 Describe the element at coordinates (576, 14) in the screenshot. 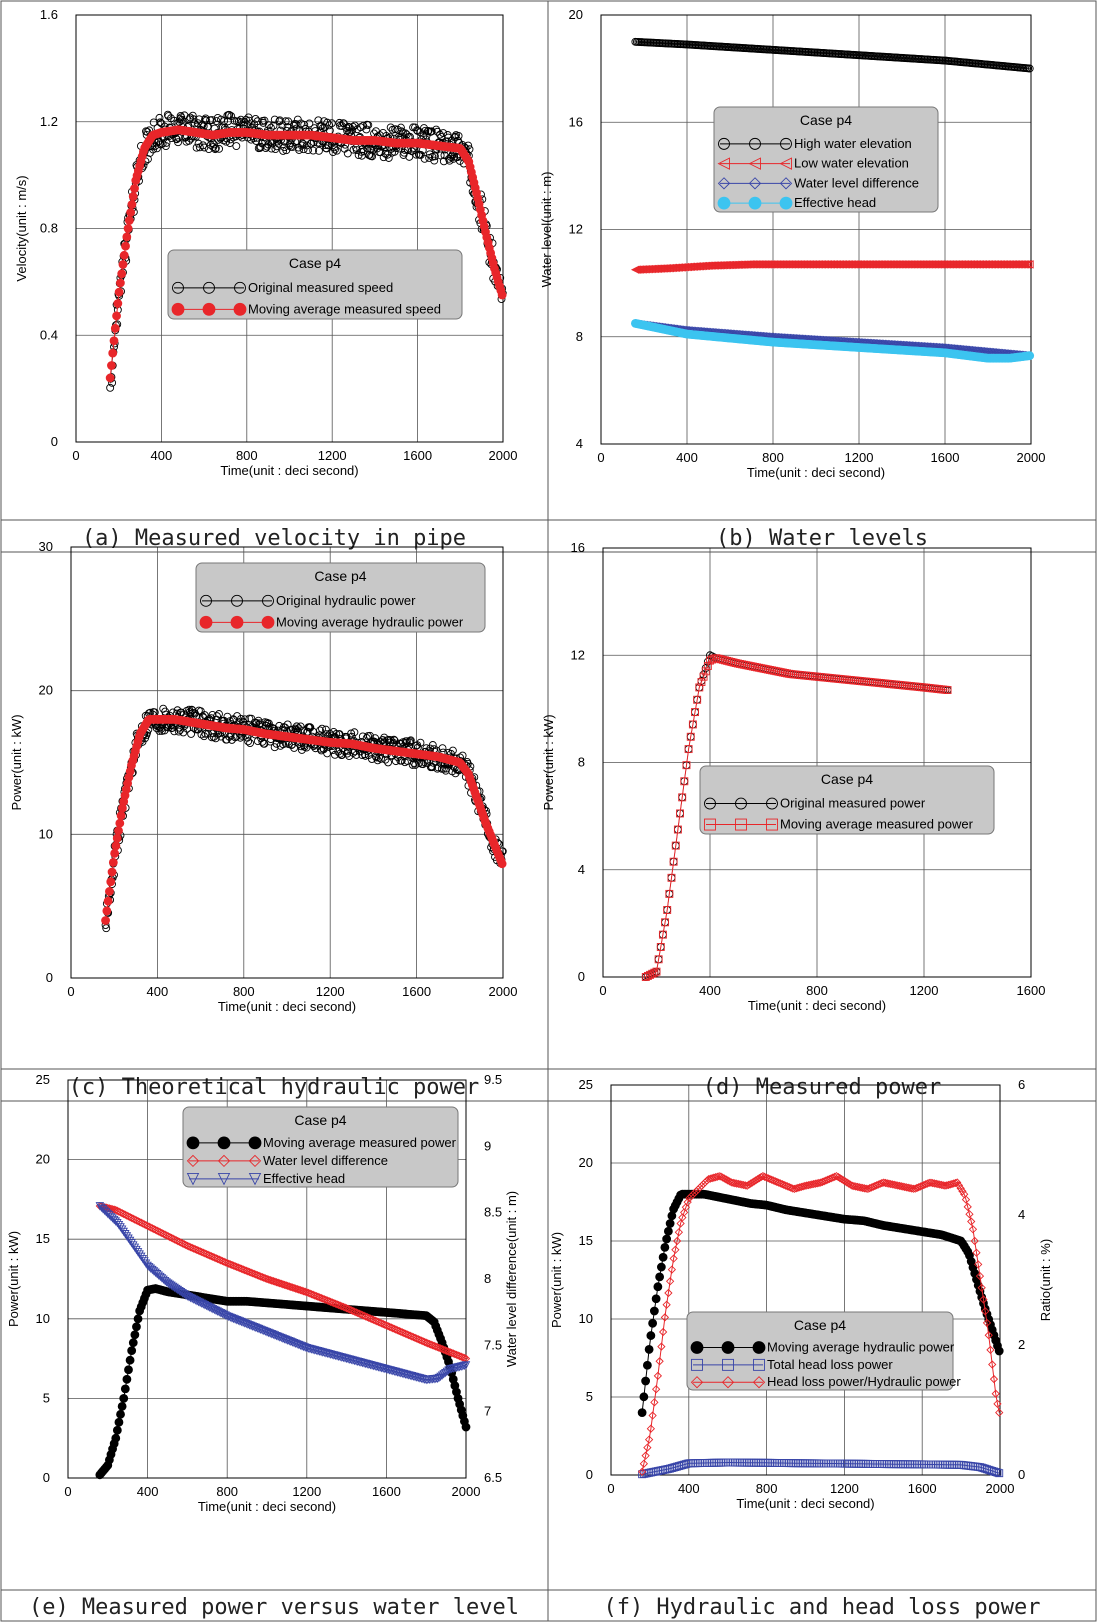

I see `y-tick-label: 20` at that location.